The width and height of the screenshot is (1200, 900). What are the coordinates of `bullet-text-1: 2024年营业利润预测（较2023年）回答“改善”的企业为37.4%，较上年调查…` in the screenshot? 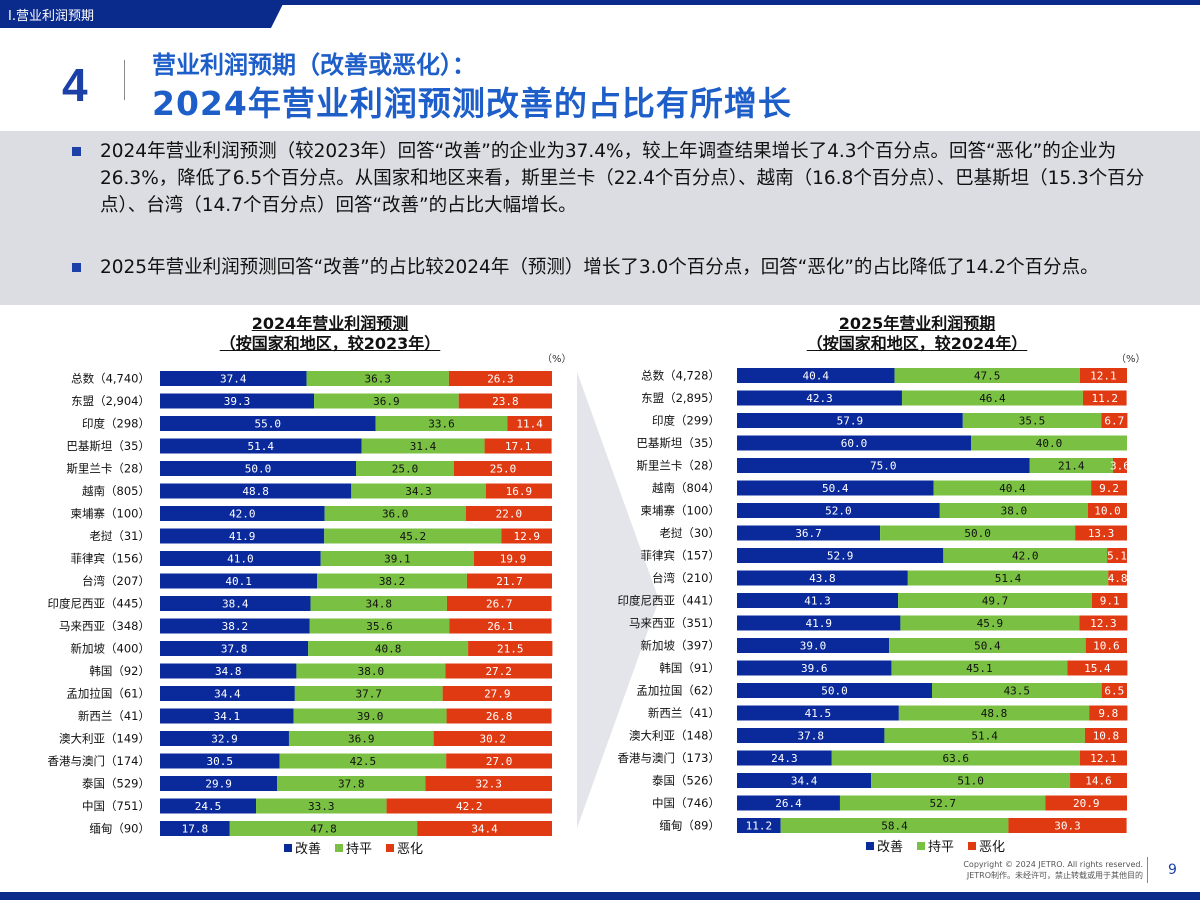 It's located at (622, 178).